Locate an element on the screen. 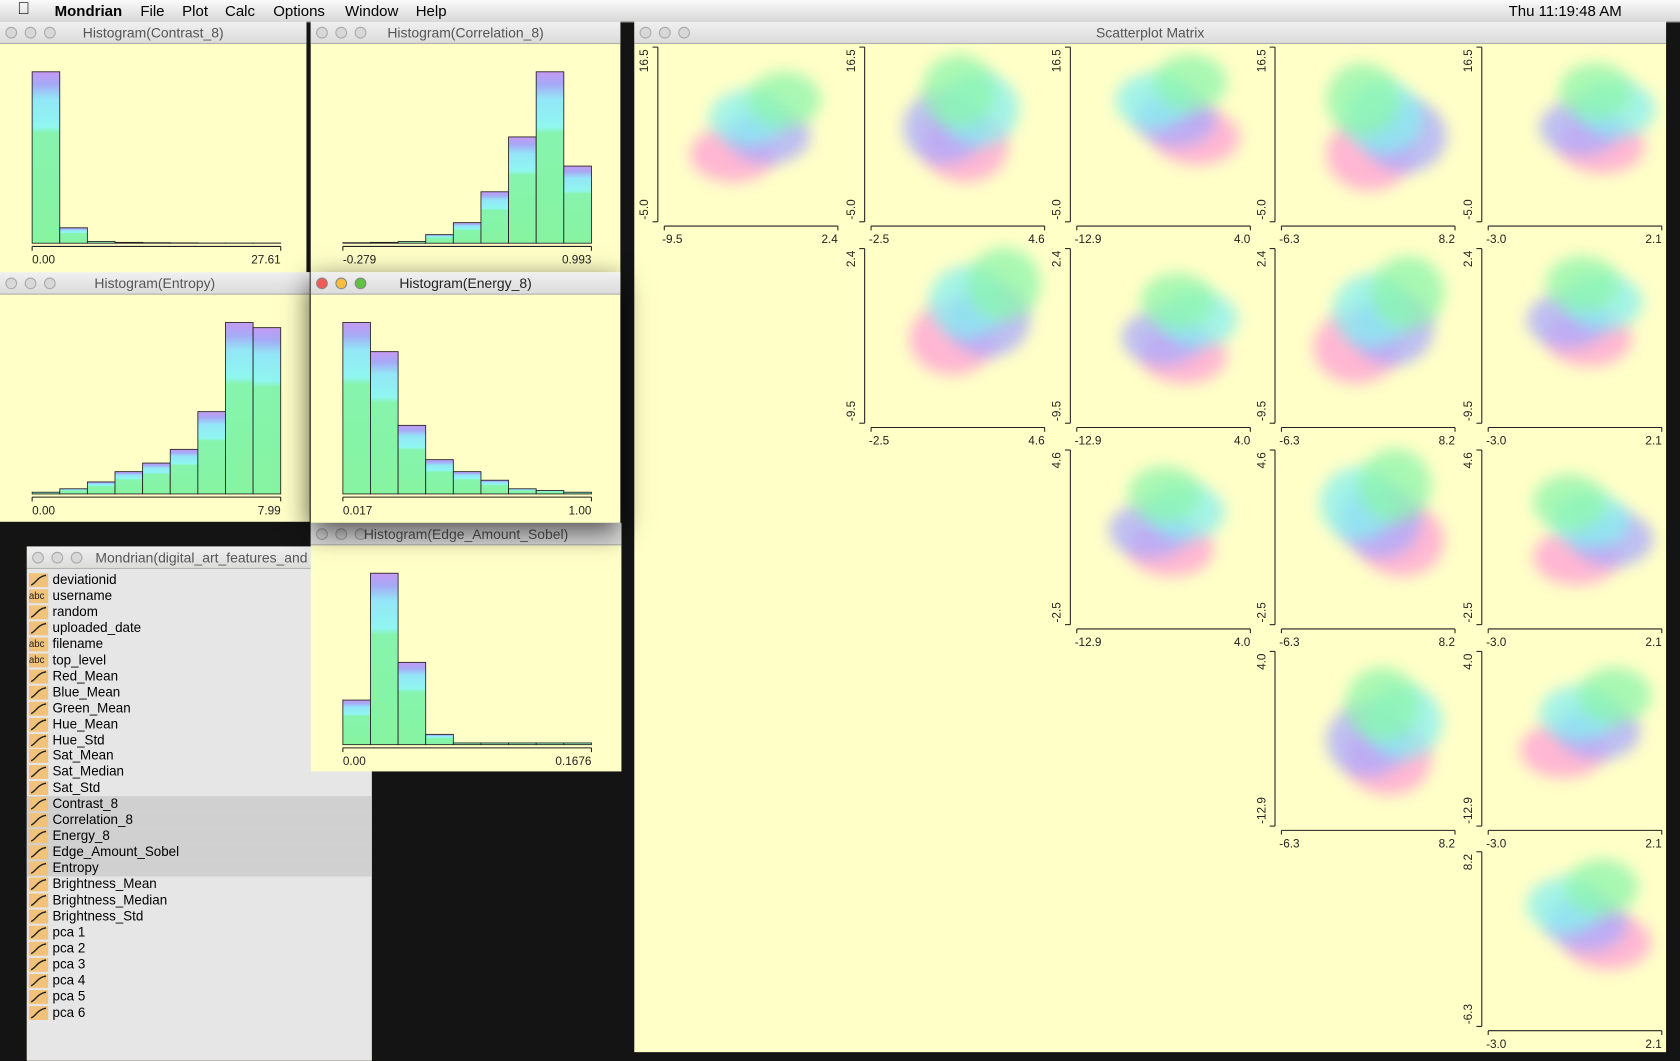 This screenshot has width=1680, height=1061. variable-name: random is located at coordinates (75, 611).